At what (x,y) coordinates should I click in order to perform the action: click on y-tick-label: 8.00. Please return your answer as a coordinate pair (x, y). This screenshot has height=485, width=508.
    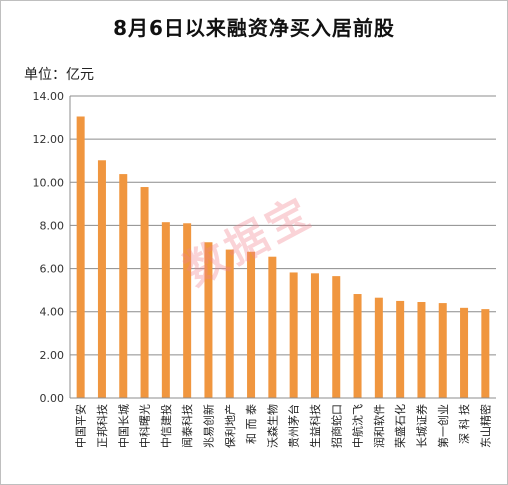
    Looking at the image, I should click on (52, 225).